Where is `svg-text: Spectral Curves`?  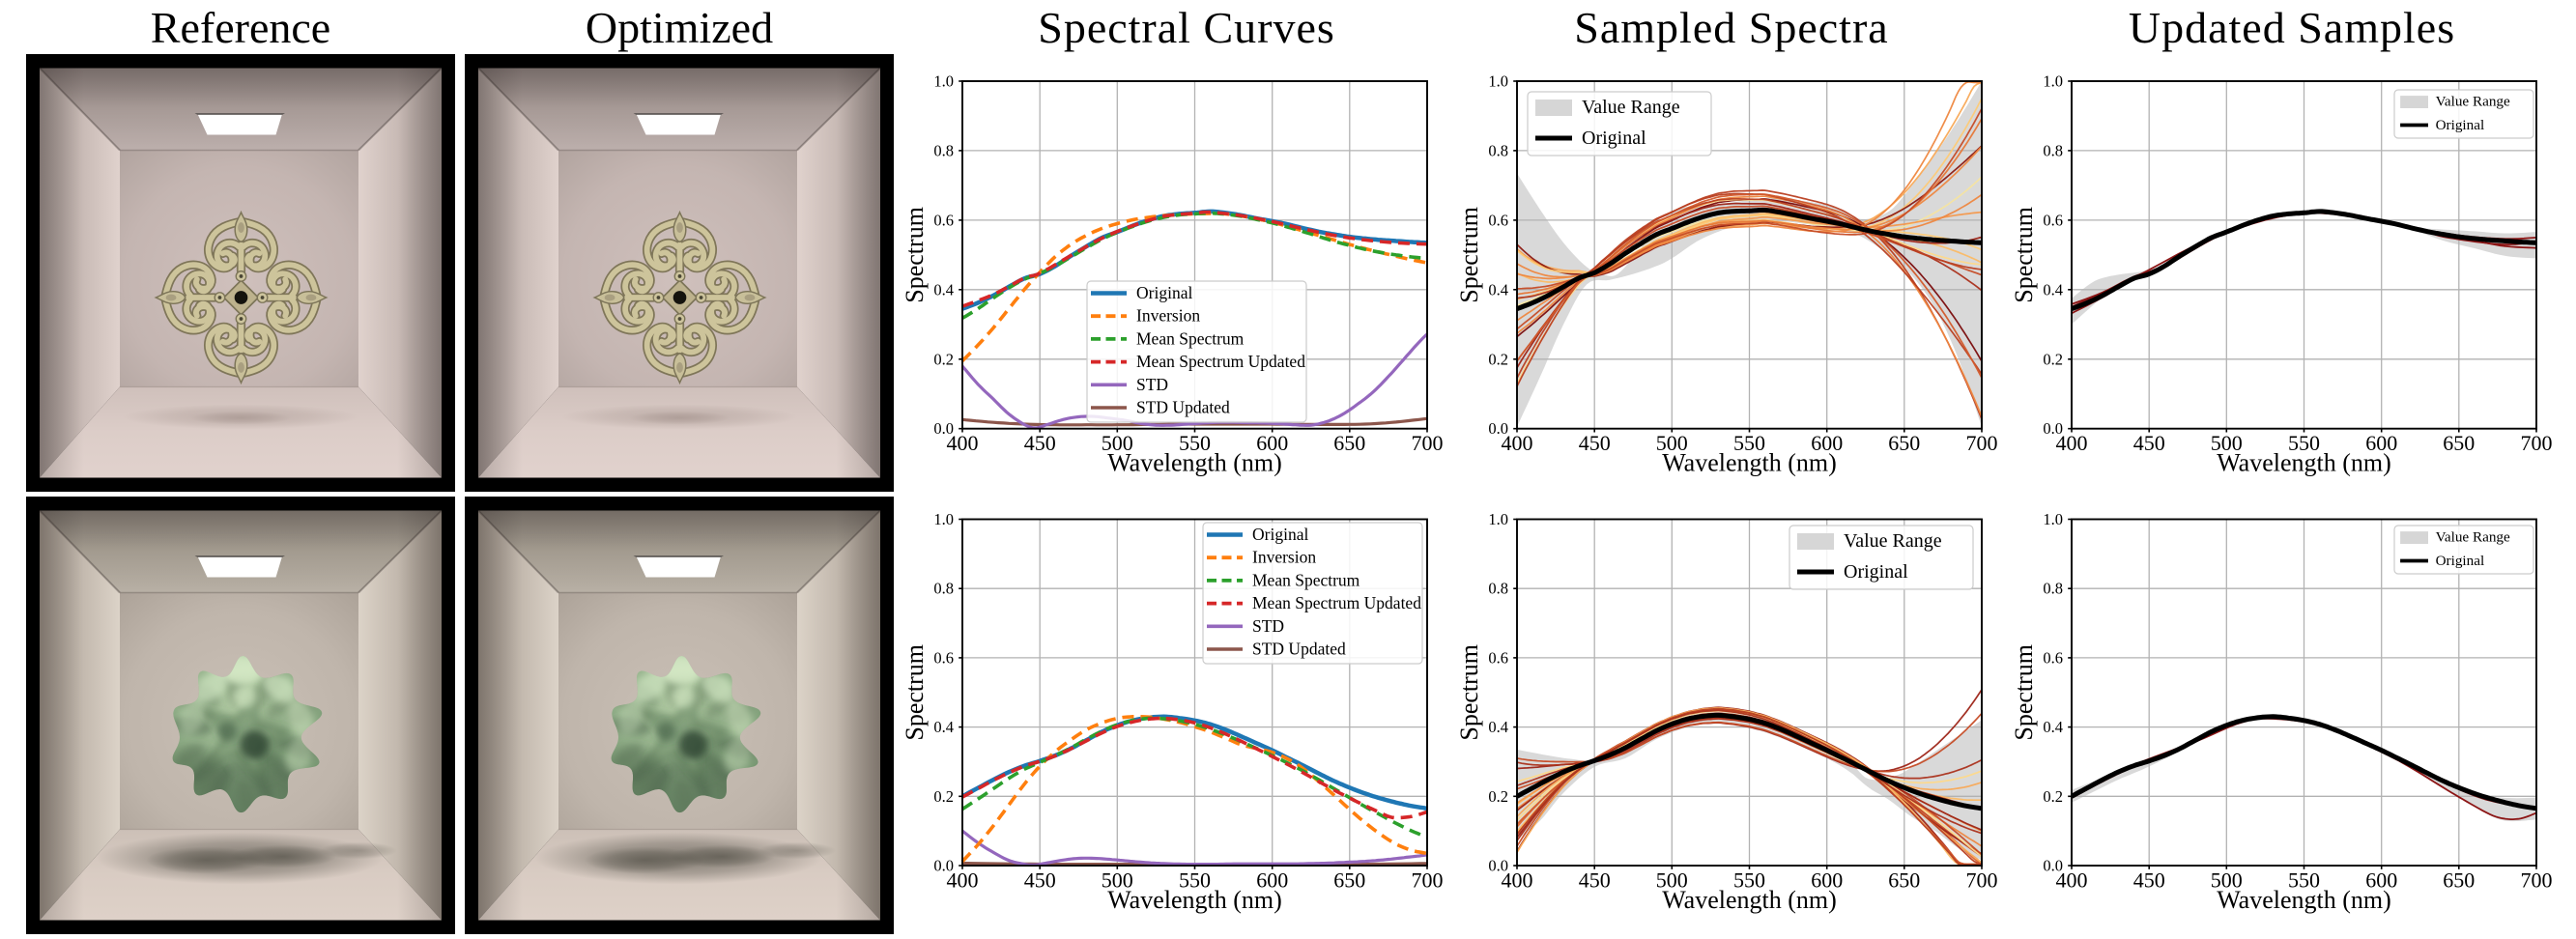
svg-text: Spectral Curves is located at coordinates (1187, 27).